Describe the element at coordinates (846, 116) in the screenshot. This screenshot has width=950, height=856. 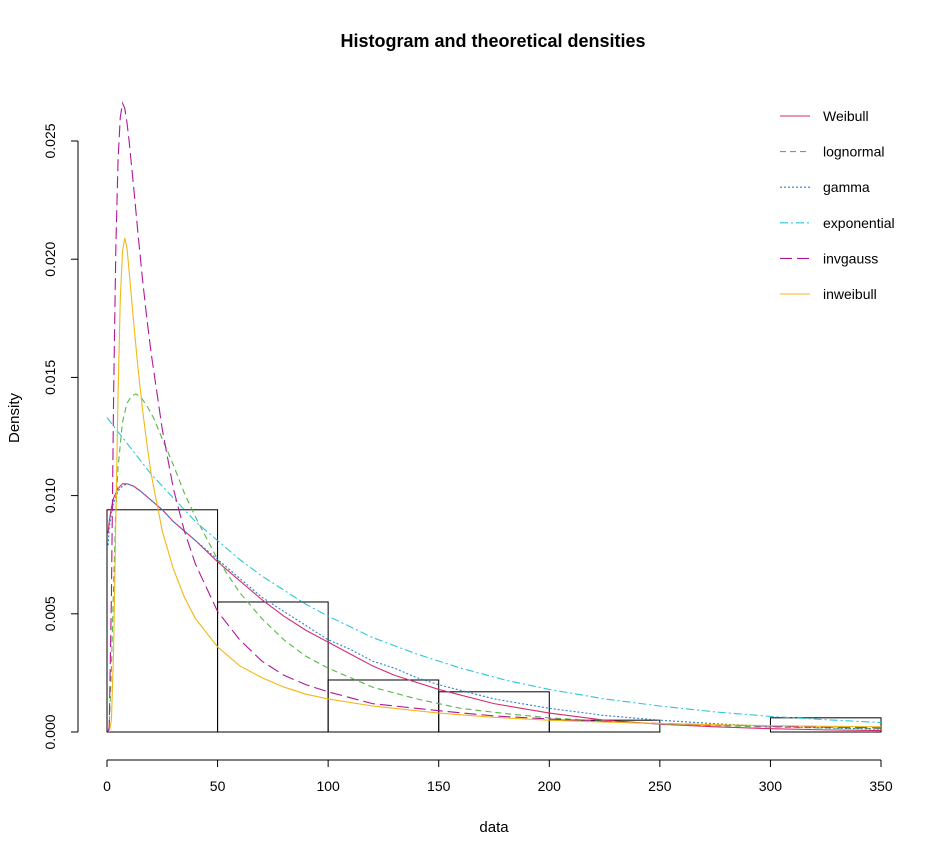
I see `legend-label-0: Weibull` at that location.